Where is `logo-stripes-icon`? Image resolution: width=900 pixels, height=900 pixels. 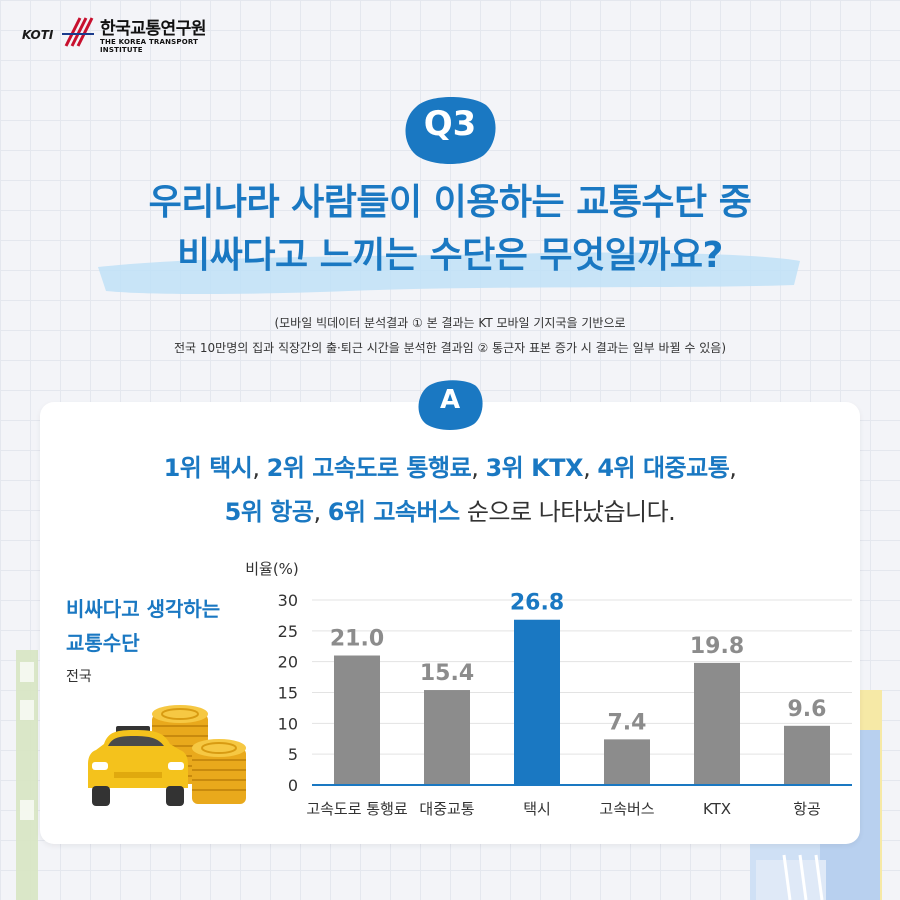
logo-stripes-icon is located at coordinates (78, 32).